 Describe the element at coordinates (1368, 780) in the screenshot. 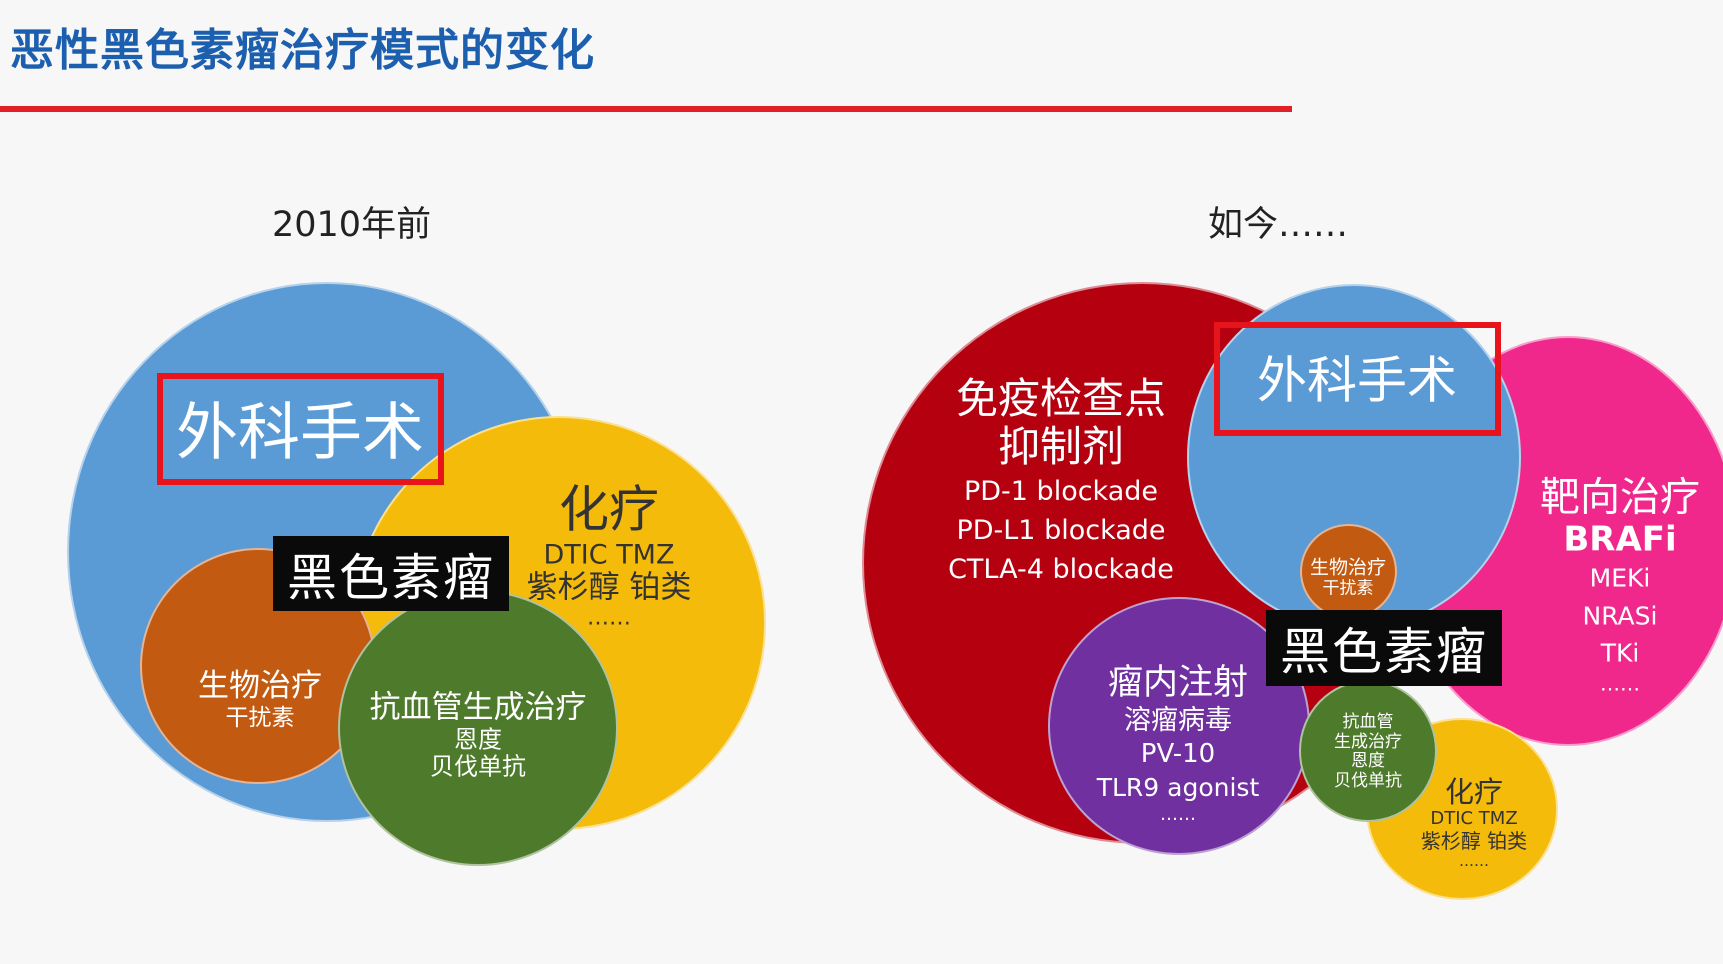

I see `now-antiangio-line4: 贝伐单抗` at that location.